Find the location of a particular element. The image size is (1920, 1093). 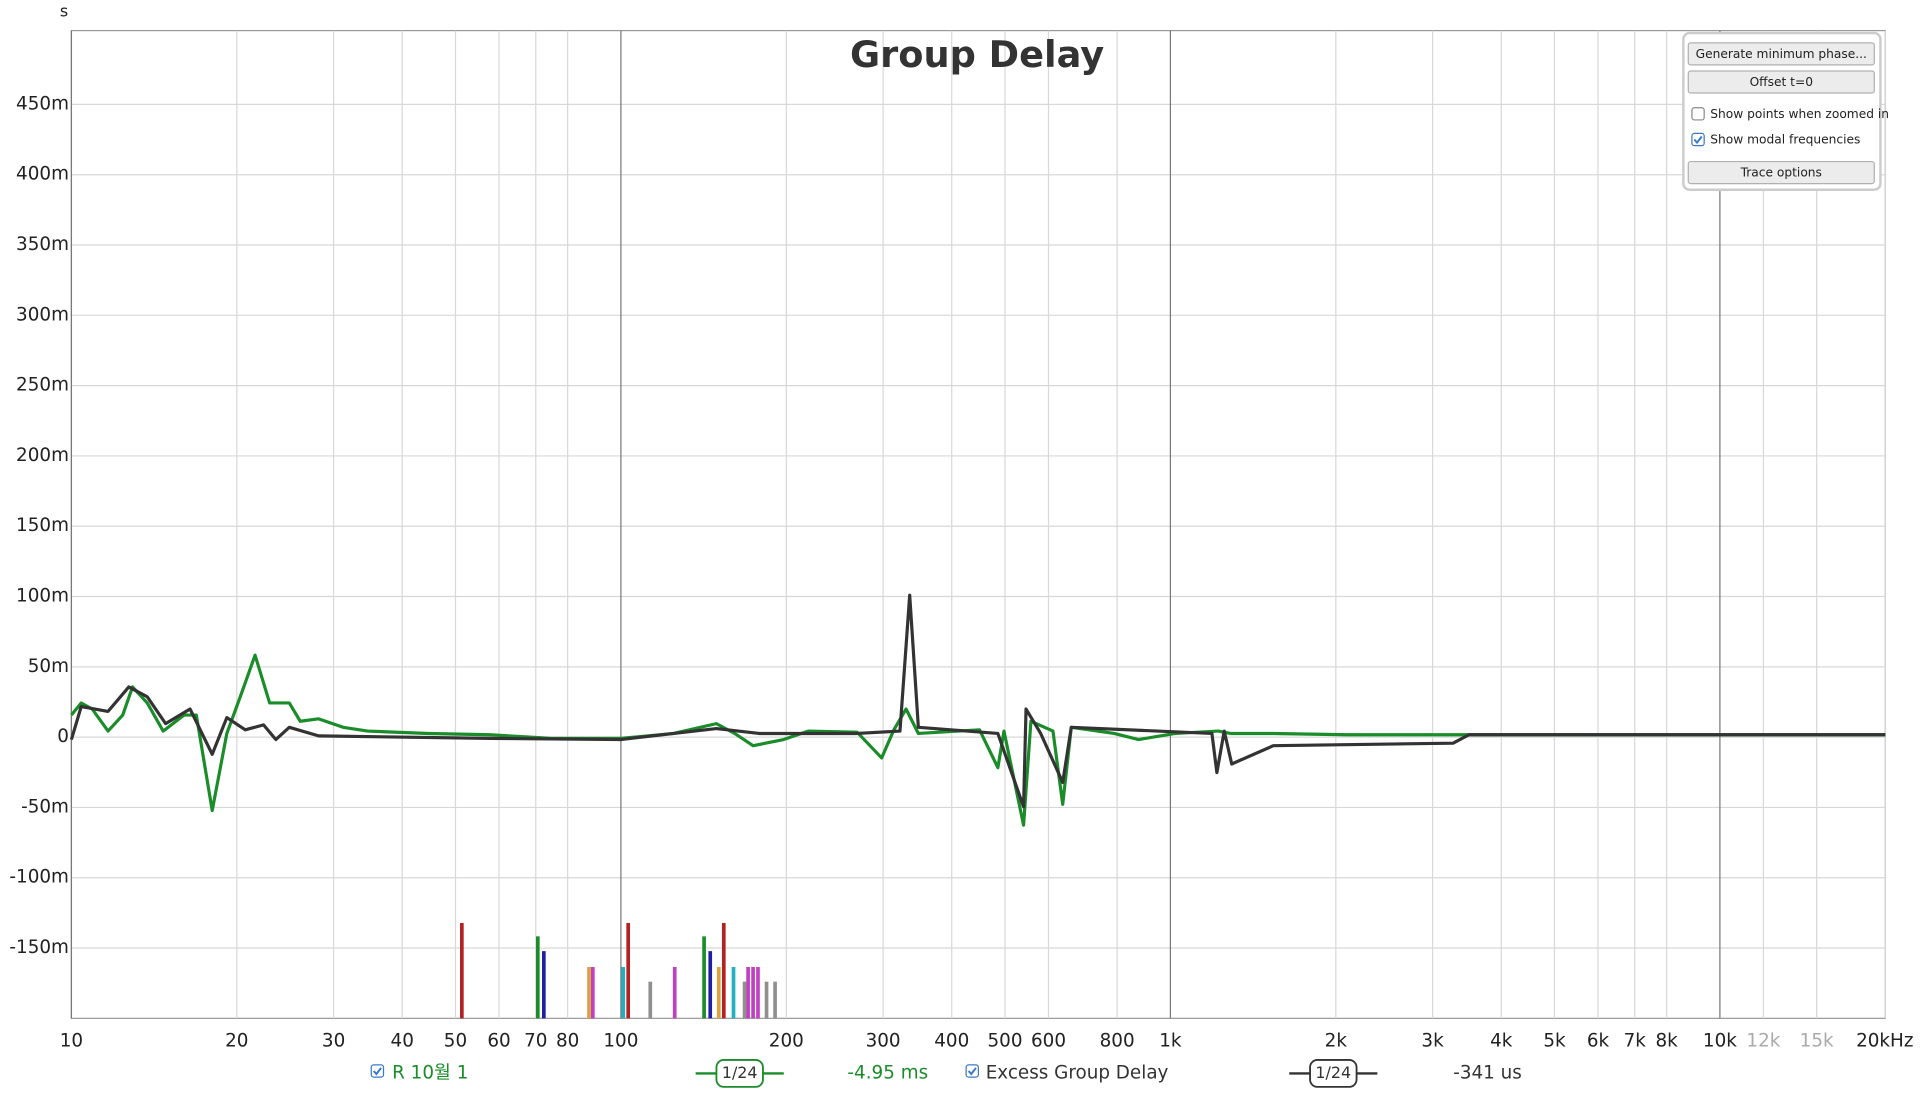

x-tick-label: 20 is located at coordinates (236, 1041).